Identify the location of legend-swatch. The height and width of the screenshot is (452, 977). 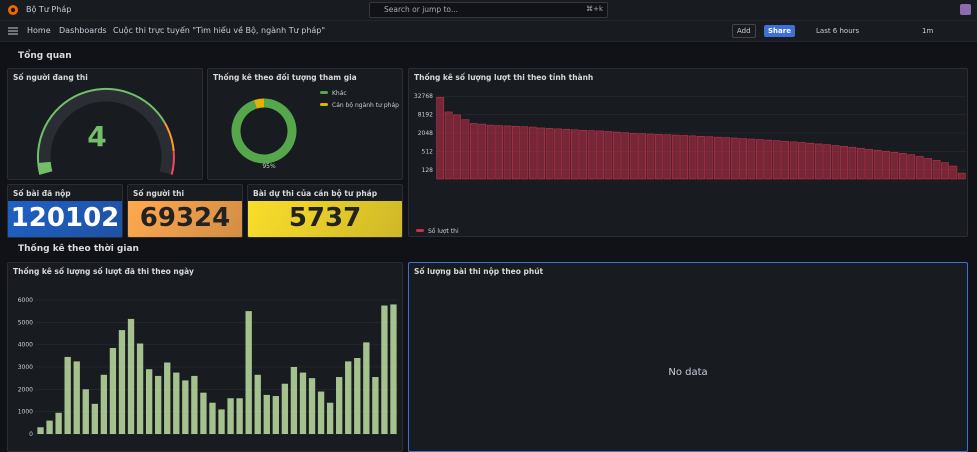
(324, 104).